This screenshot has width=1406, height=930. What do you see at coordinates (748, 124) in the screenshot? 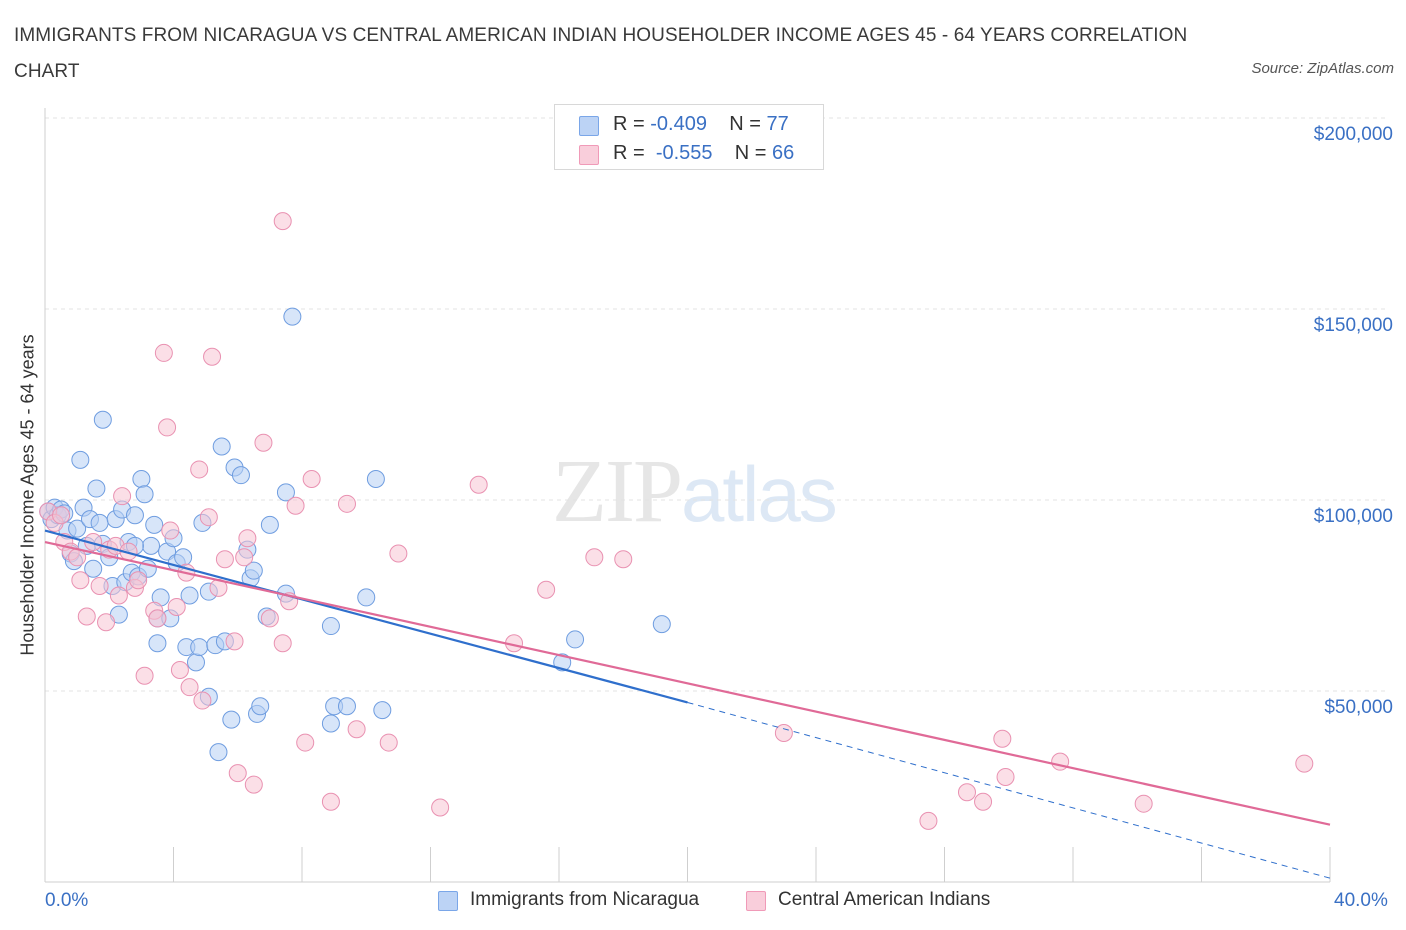
I see `legend-n-label: N =` at bounding box center [748, 124].